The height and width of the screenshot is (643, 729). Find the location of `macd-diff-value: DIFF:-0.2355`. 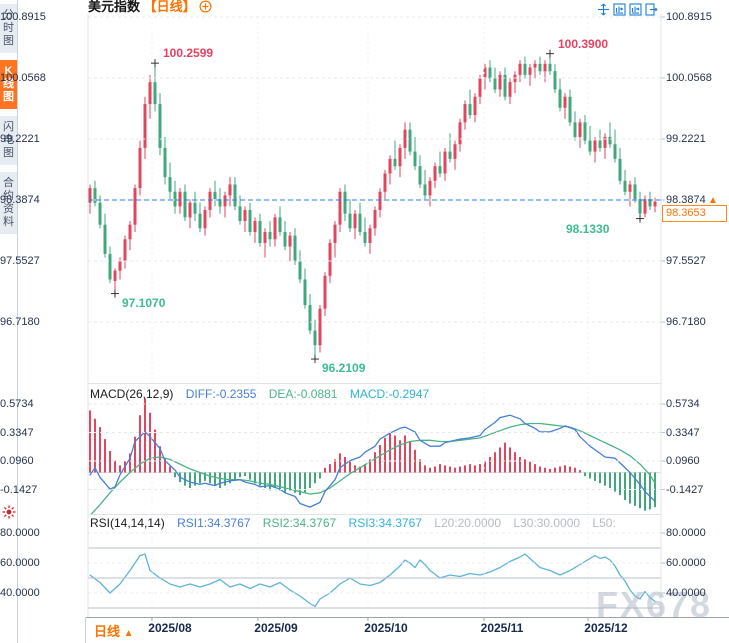

macd-diff-value: DIFF:-0.2355 is located at coordinates (221, 394).